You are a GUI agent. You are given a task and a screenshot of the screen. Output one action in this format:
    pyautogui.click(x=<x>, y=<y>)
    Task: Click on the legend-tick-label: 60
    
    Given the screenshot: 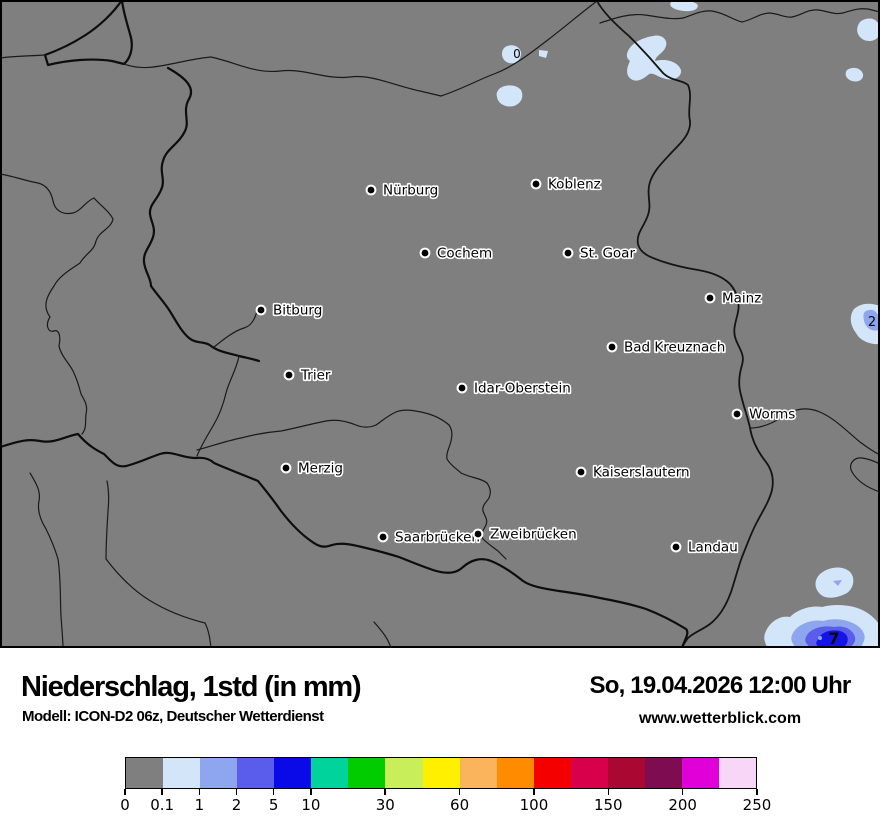 What is the action you would take?
    pyautogui.click(x=460, y=805)
    